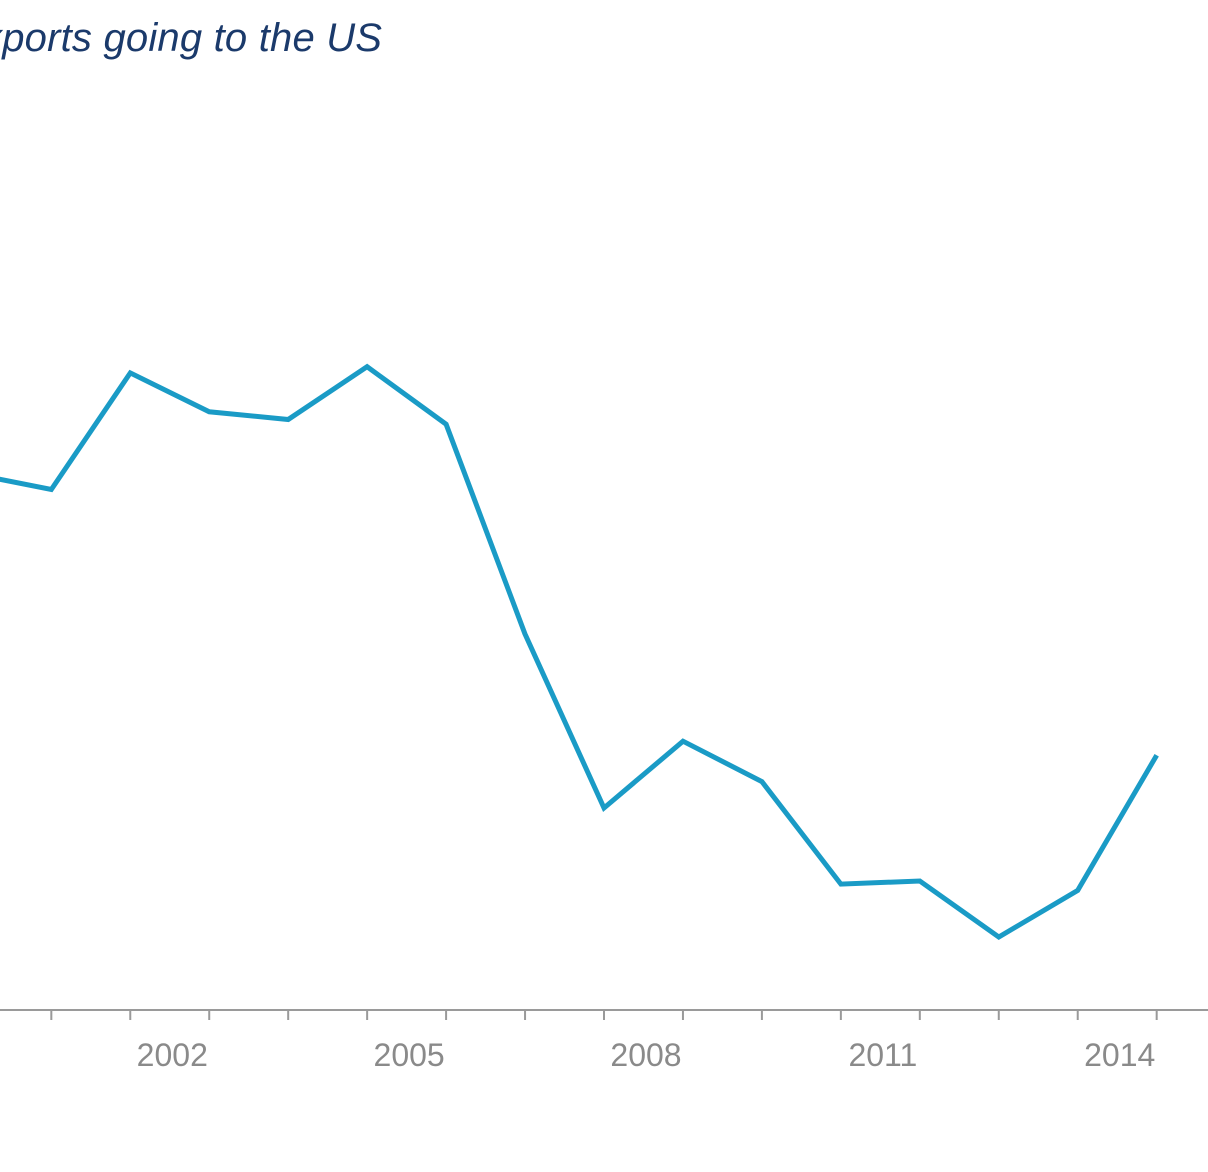  Describe the element at coordinates (172, 1055) in the screenshot. I see `x-tick-label-2002: 2002` at that location.